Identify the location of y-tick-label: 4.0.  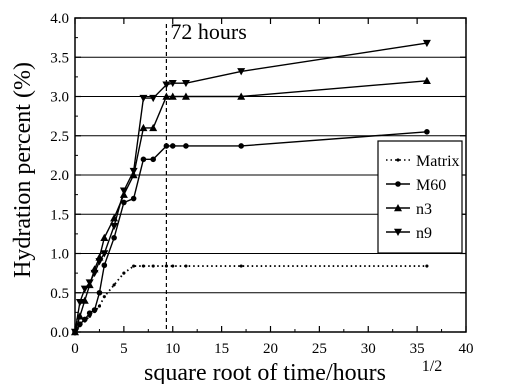
(59, 19).